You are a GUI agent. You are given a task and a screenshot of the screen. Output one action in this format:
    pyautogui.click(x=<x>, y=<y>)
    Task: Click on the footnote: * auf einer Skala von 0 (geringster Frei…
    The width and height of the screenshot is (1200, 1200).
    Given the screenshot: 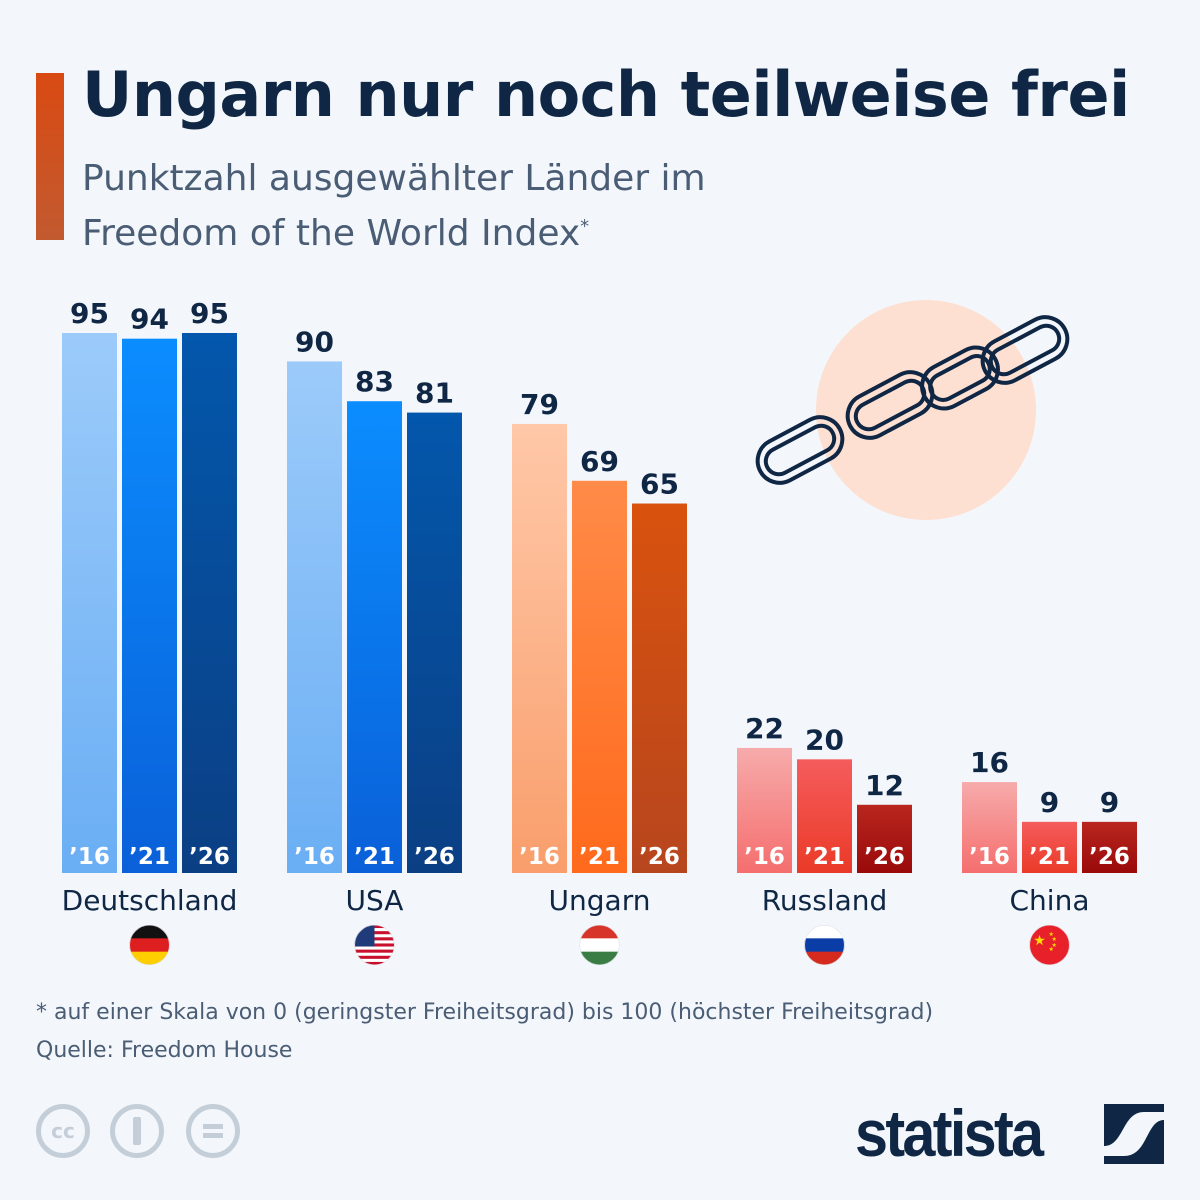 What is the action you would take?
    pyautogui.click(x=485, y=1012)
    